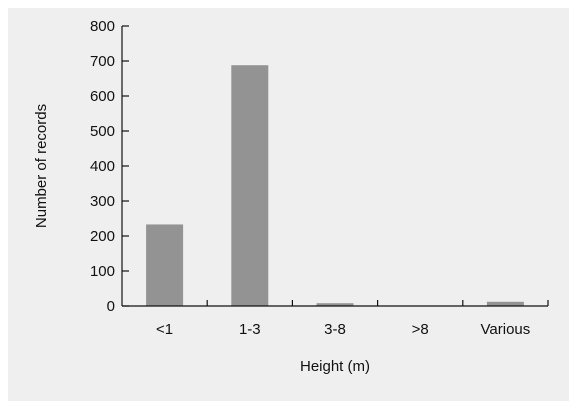 The image size is (579, 411). I want to click on x-tick-label: Various, so click(506, 329).